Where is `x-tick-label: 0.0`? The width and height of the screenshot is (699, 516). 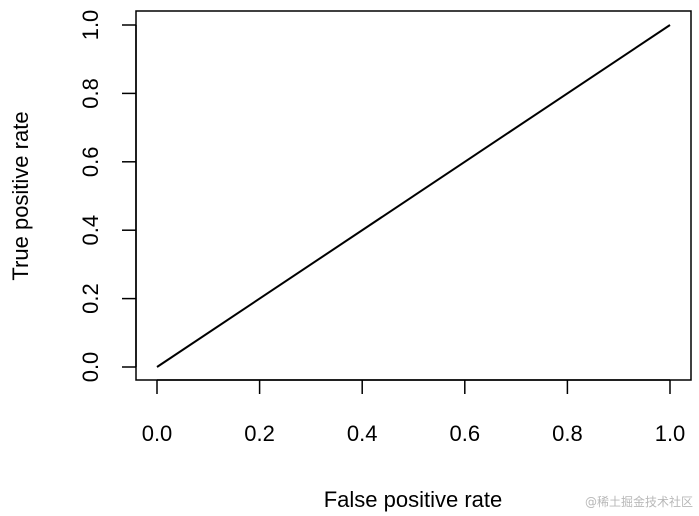 x-tick-label: 0.0 is located at coordinates (157, 433).